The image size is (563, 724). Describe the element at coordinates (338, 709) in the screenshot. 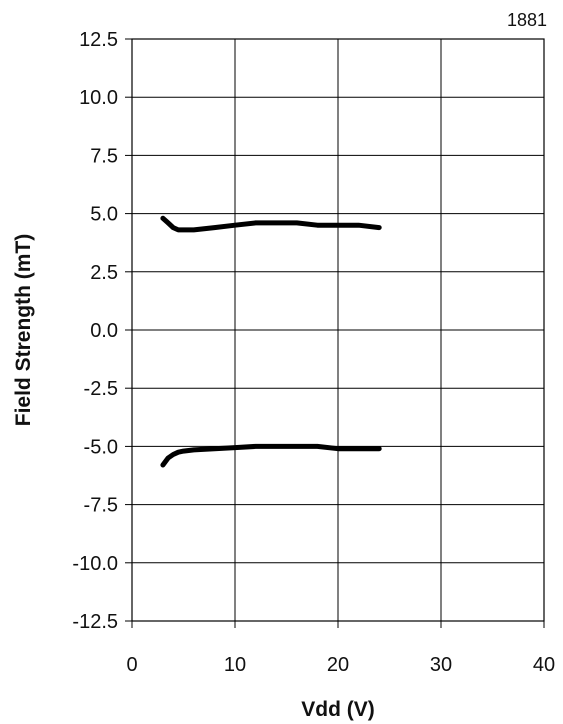

I see `x-axis-label: Vdd (V)` at that location.